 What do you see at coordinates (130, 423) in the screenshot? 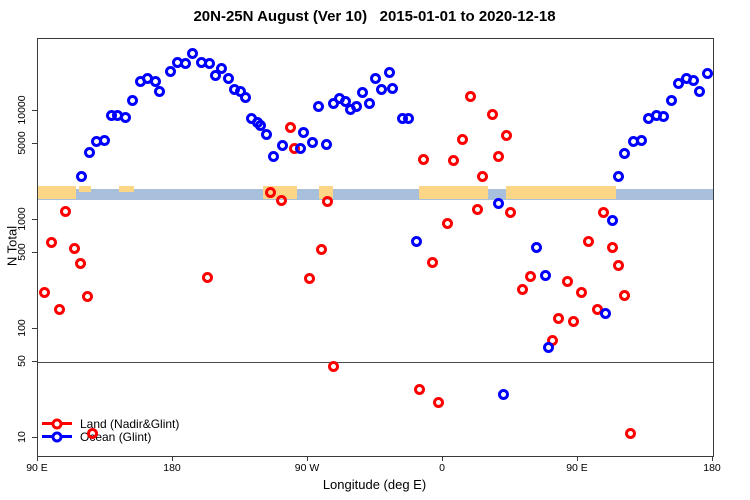
I see `legend-label: Land (Nadir&Glint)` at bounding box center [130, 423].